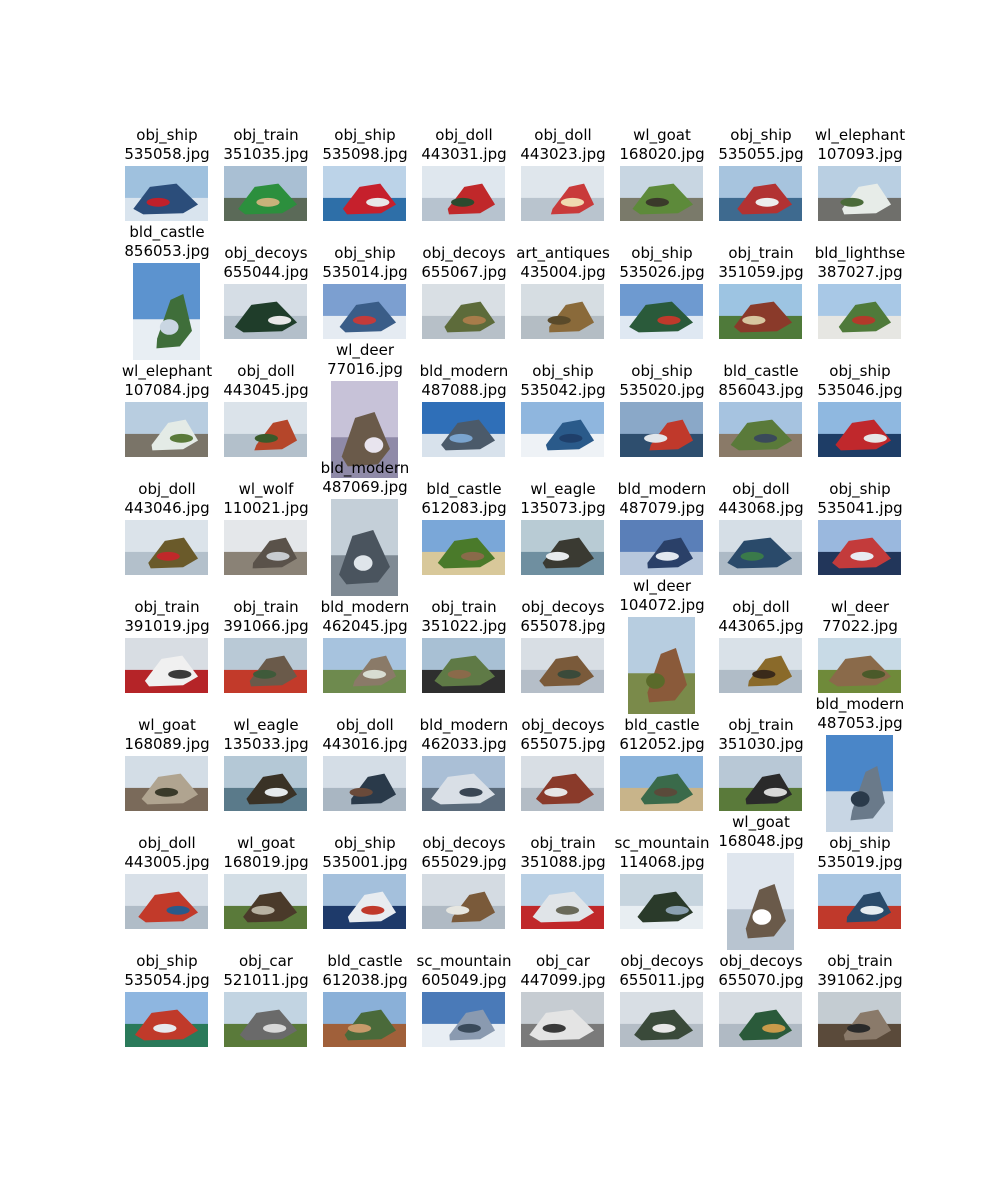 This screenshot has height=1200, width=1000. Describe the element at coordinates (860, 626) in the screenshot. I see `thumbnail-filename: 77022.jpg` at that location.